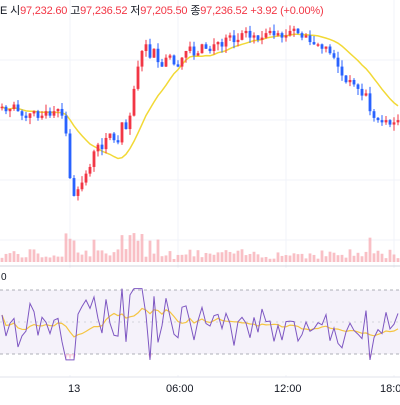 The height and width of the screenshot is (405, 400). Describe the element at coordinates (4, 277) in the screenshot. I see `rsi-pane-label: 0` at that location.